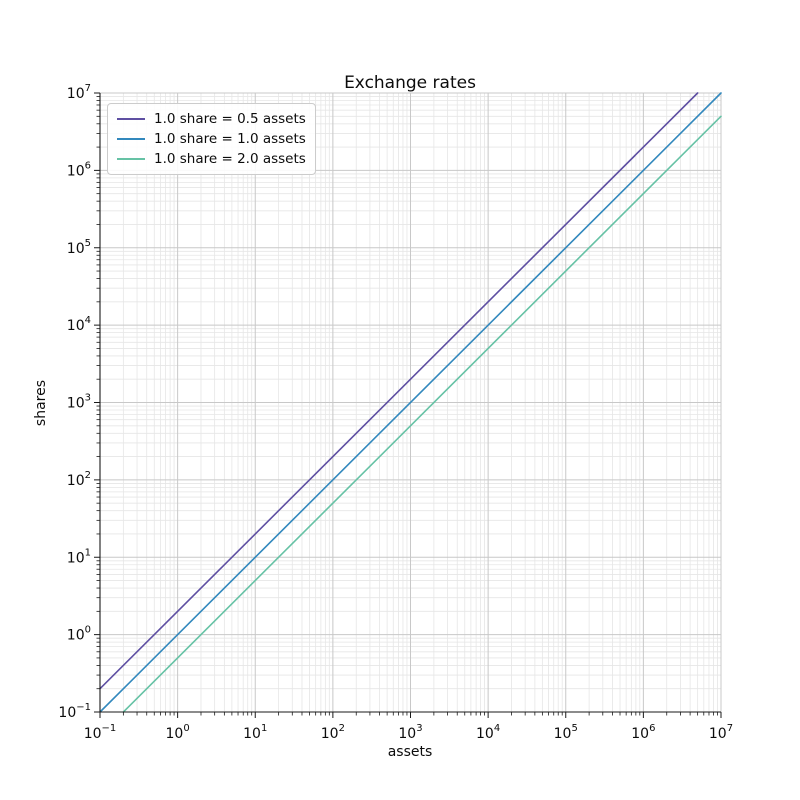 The image size is (800, 800). What do you see at coordinates (178, 732) in the screenshot?
I see `x-tick-label: 10⁰` at bounding box center [178, 732].